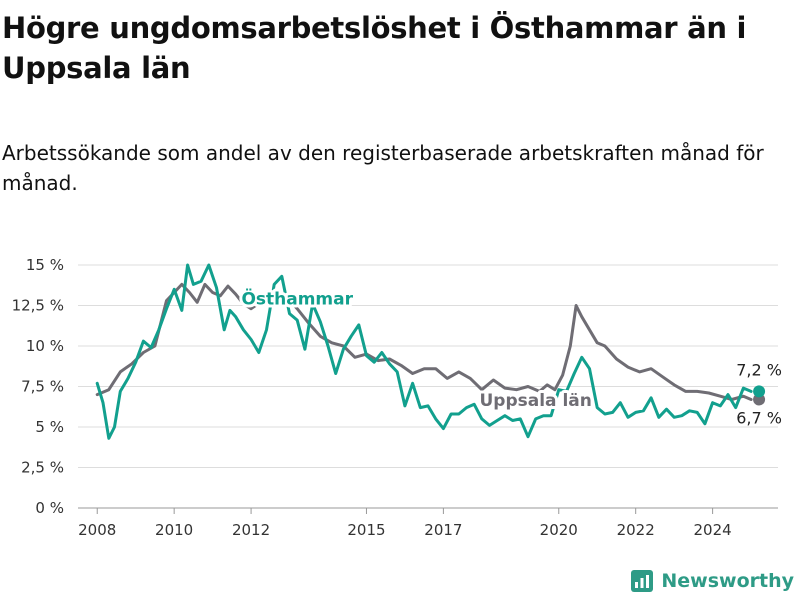 The height and width of the screenshot is (600, 800). What do you see at coordinates (759, 369) in the screenshot?
I see `end-value-label: 7,2 %` at bounding box center [759, 369].